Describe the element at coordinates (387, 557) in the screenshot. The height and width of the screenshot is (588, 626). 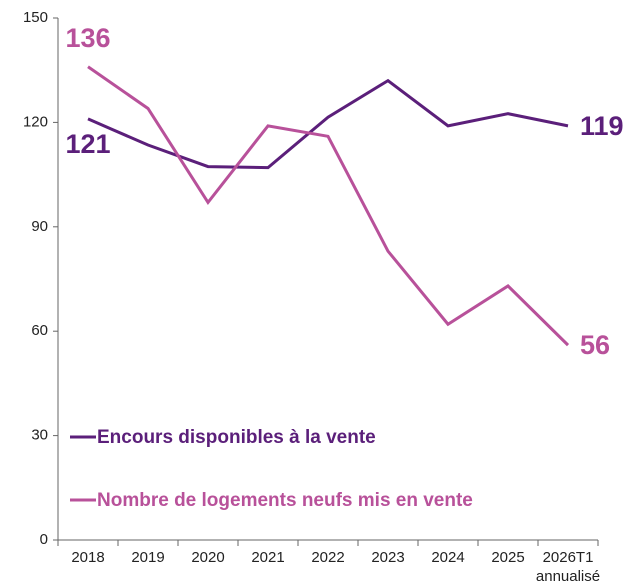
I see `x-tick-label: 2023` at that location.